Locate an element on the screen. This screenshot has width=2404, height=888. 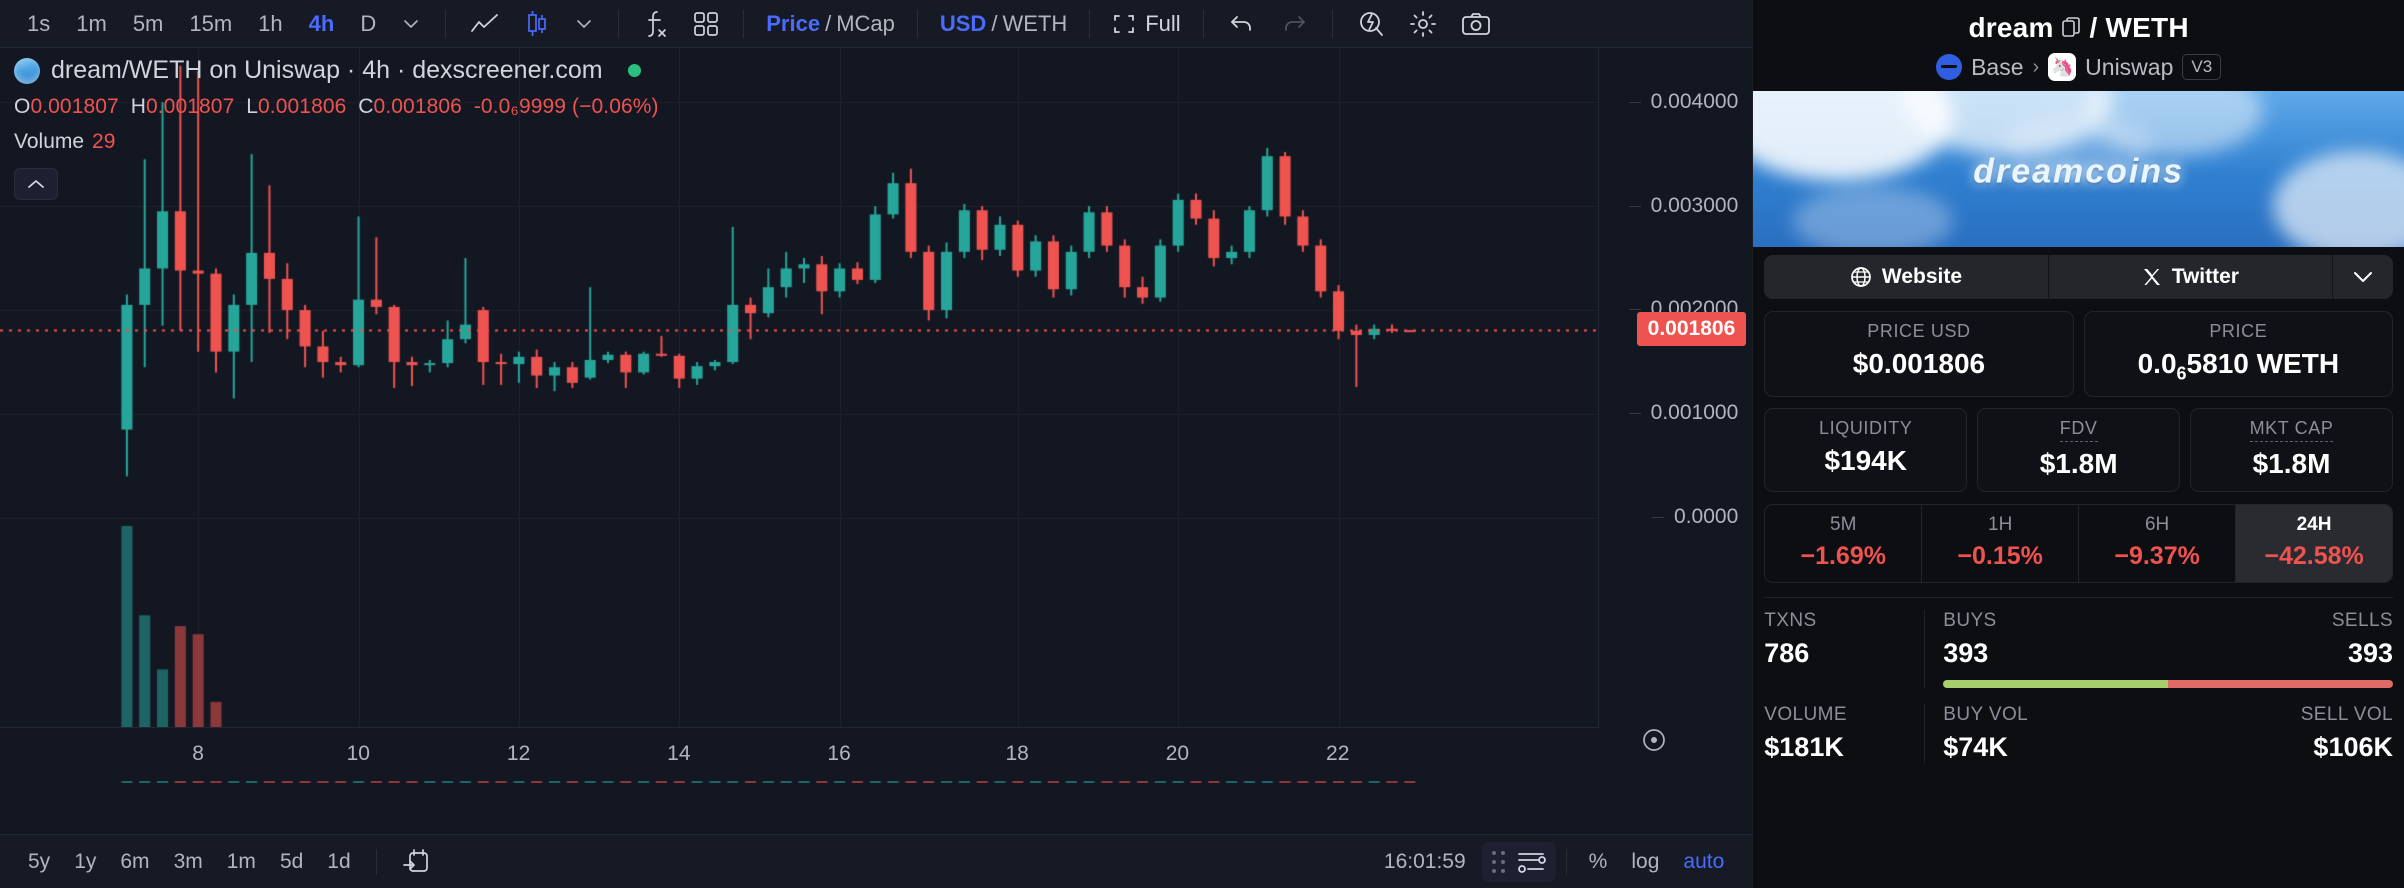
price-tick-0.003000: 0.003000 is located at coordinates (1683, 206).